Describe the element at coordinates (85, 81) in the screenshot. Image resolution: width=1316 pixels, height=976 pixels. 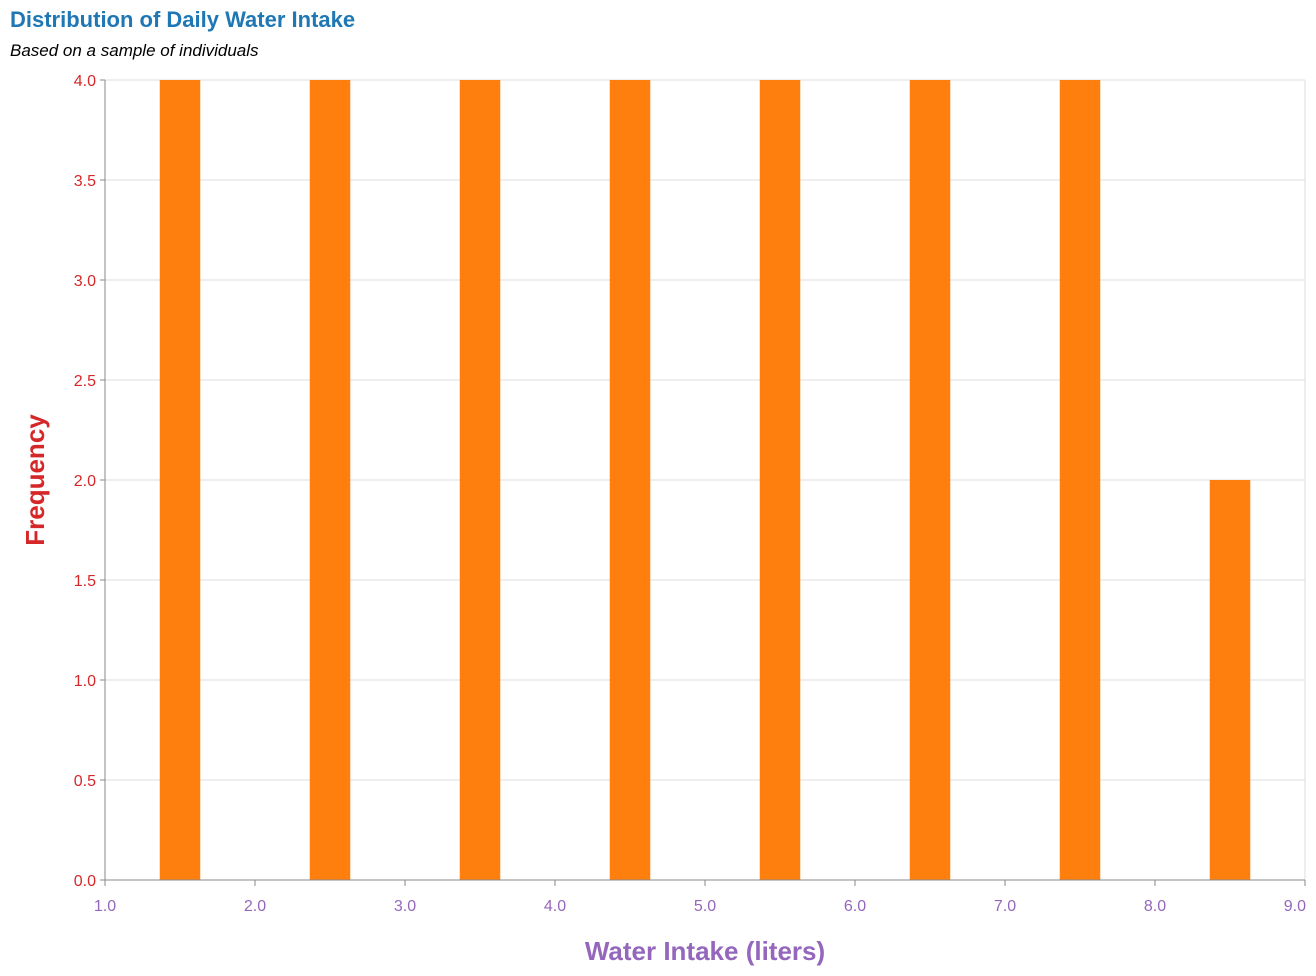
I see `y-tick-label: 4.0` at that location.